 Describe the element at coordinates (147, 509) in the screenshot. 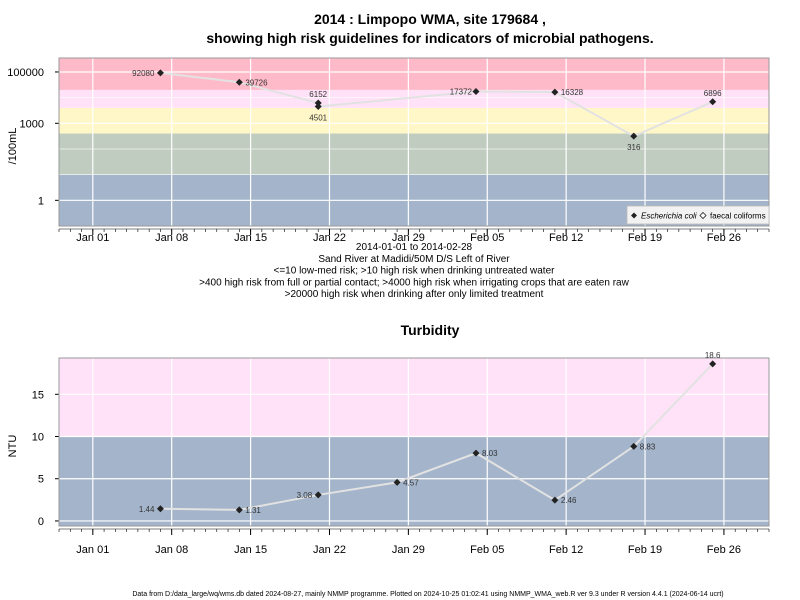

I see `data-label: 1.44` at that location.